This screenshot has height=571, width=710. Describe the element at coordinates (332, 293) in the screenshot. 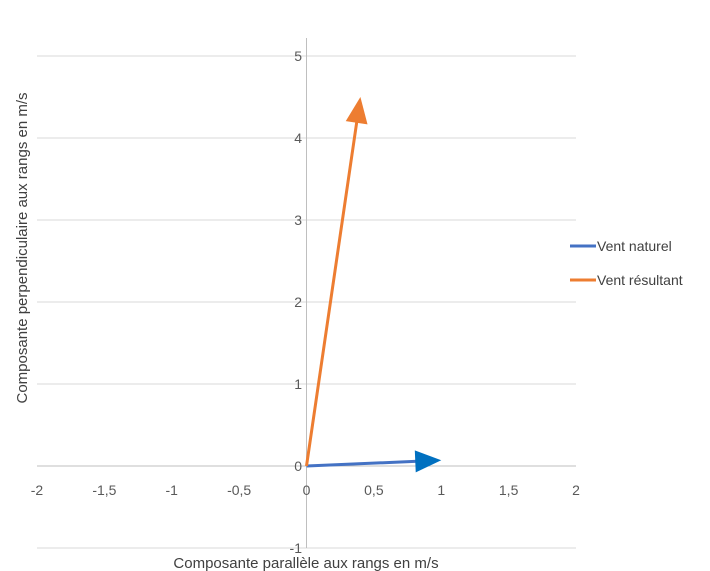

I see `vector-line-vent-resultant` at that location.